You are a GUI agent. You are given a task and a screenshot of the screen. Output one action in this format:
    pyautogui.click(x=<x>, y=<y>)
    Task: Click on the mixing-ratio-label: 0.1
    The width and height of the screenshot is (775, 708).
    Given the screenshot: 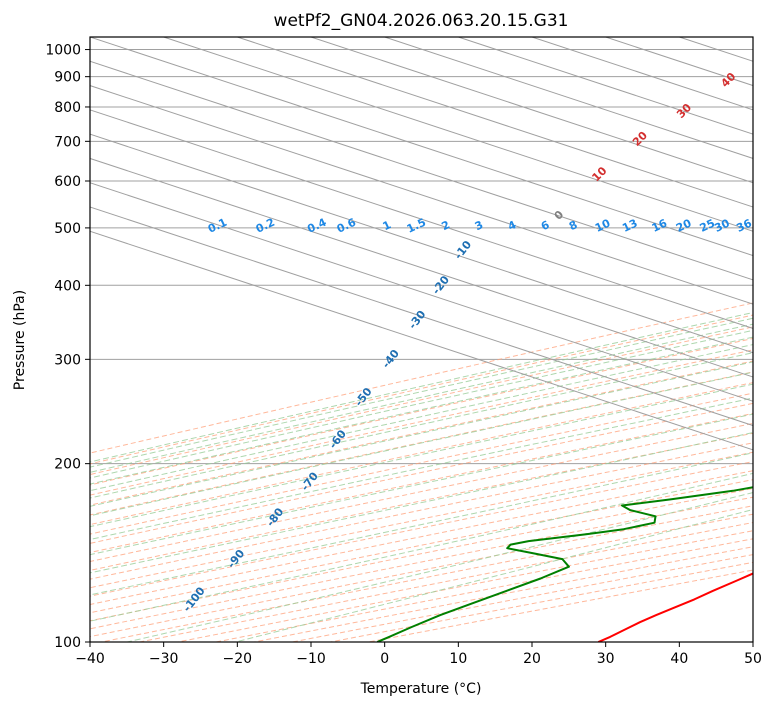 What is the action you would take?
    pyautogui.click(x=217, y=226)
    